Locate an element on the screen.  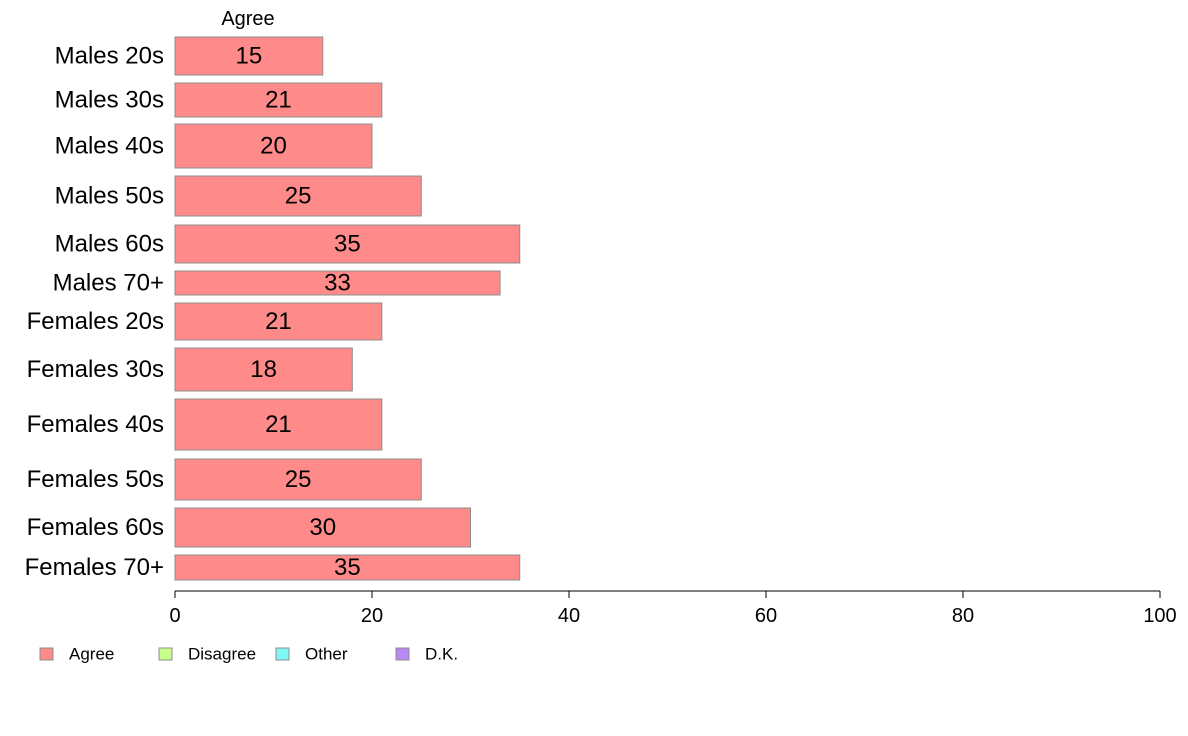
category-label-males-70: Males 70+ is located at coordinates (108, 283).